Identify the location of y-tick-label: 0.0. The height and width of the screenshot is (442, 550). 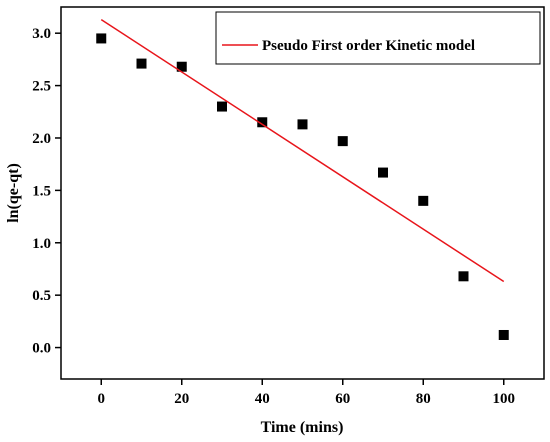
(41, 349).